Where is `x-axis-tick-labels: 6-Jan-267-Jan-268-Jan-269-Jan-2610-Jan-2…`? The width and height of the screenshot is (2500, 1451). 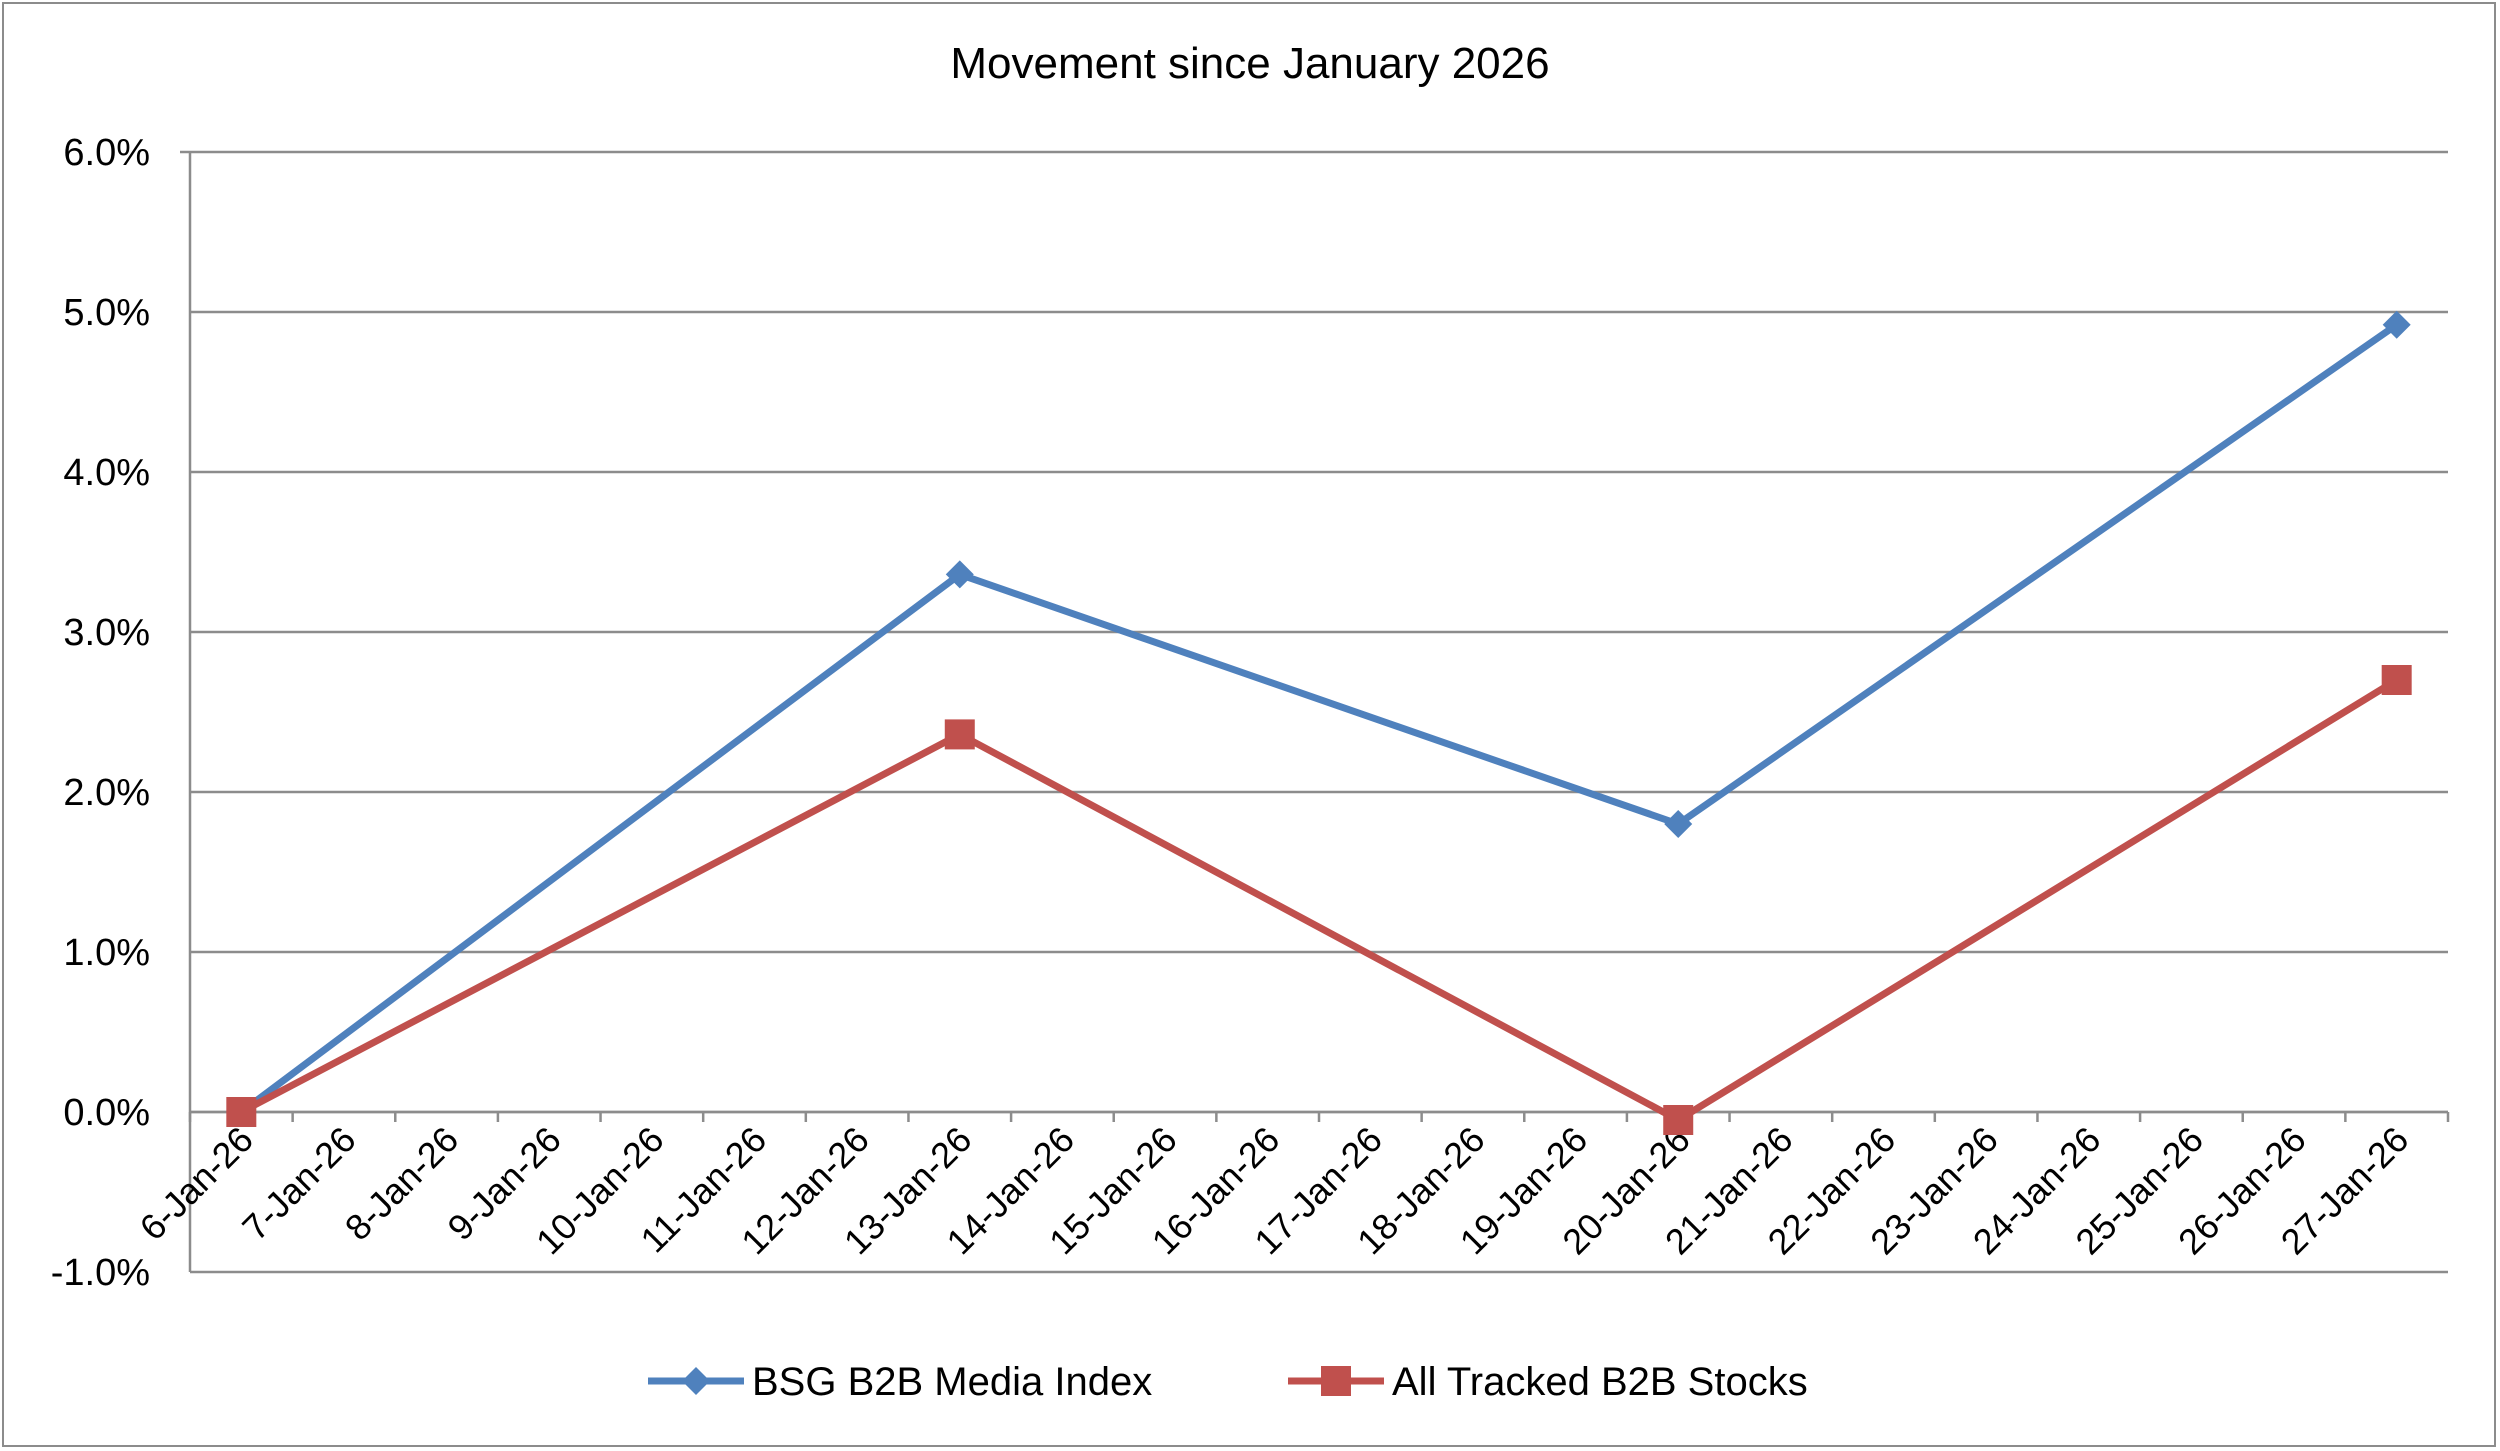
x-axis-tick-labels: 6-Jan-267-Jan-268-Jan-269-Jan-2610-Jan-2… is located at coordinates (1274, 1191).